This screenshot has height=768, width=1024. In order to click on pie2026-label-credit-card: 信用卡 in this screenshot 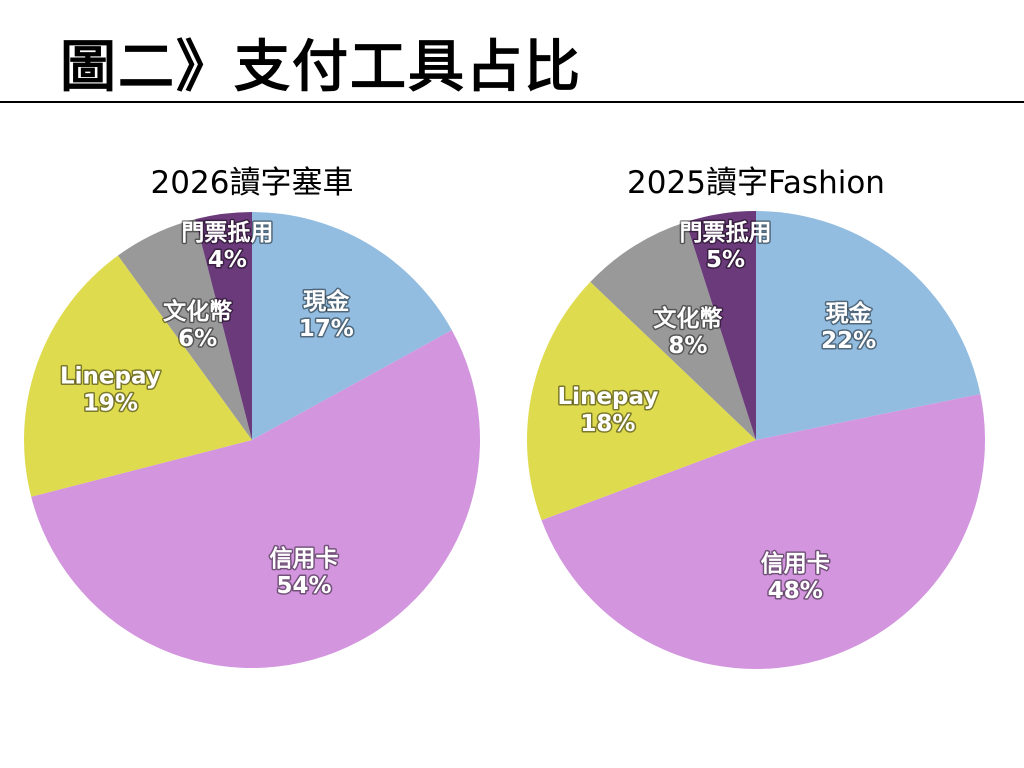, I will do `click(304, 558)`.